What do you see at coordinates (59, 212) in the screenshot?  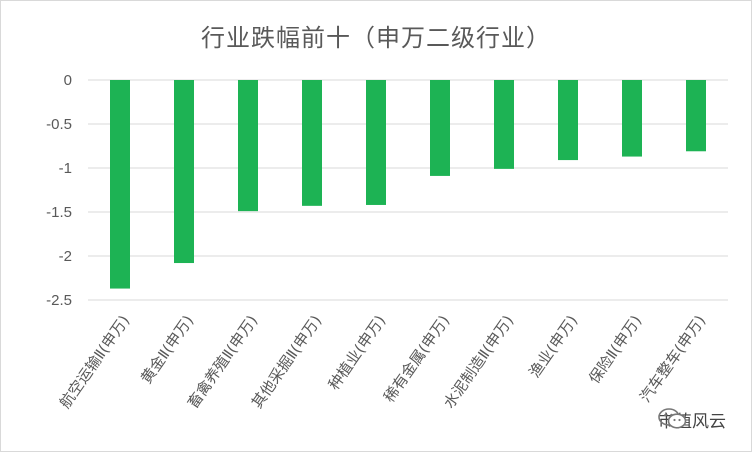 I see `y-tick-label: -1.5` at bounding box center [59, 212].